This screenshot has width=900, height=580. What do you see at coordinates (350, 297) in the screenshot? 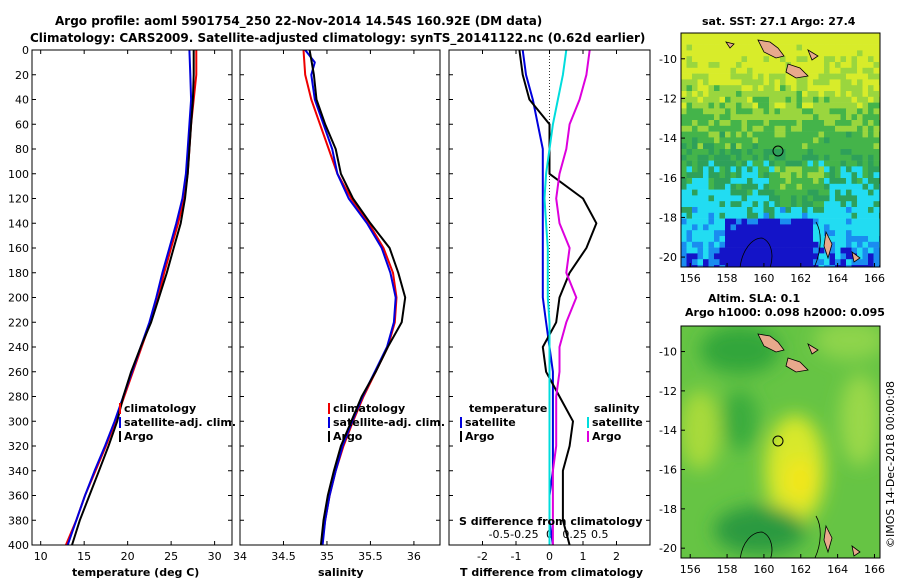
I see `sal-line-climatology` at bounding box center [350, 297].